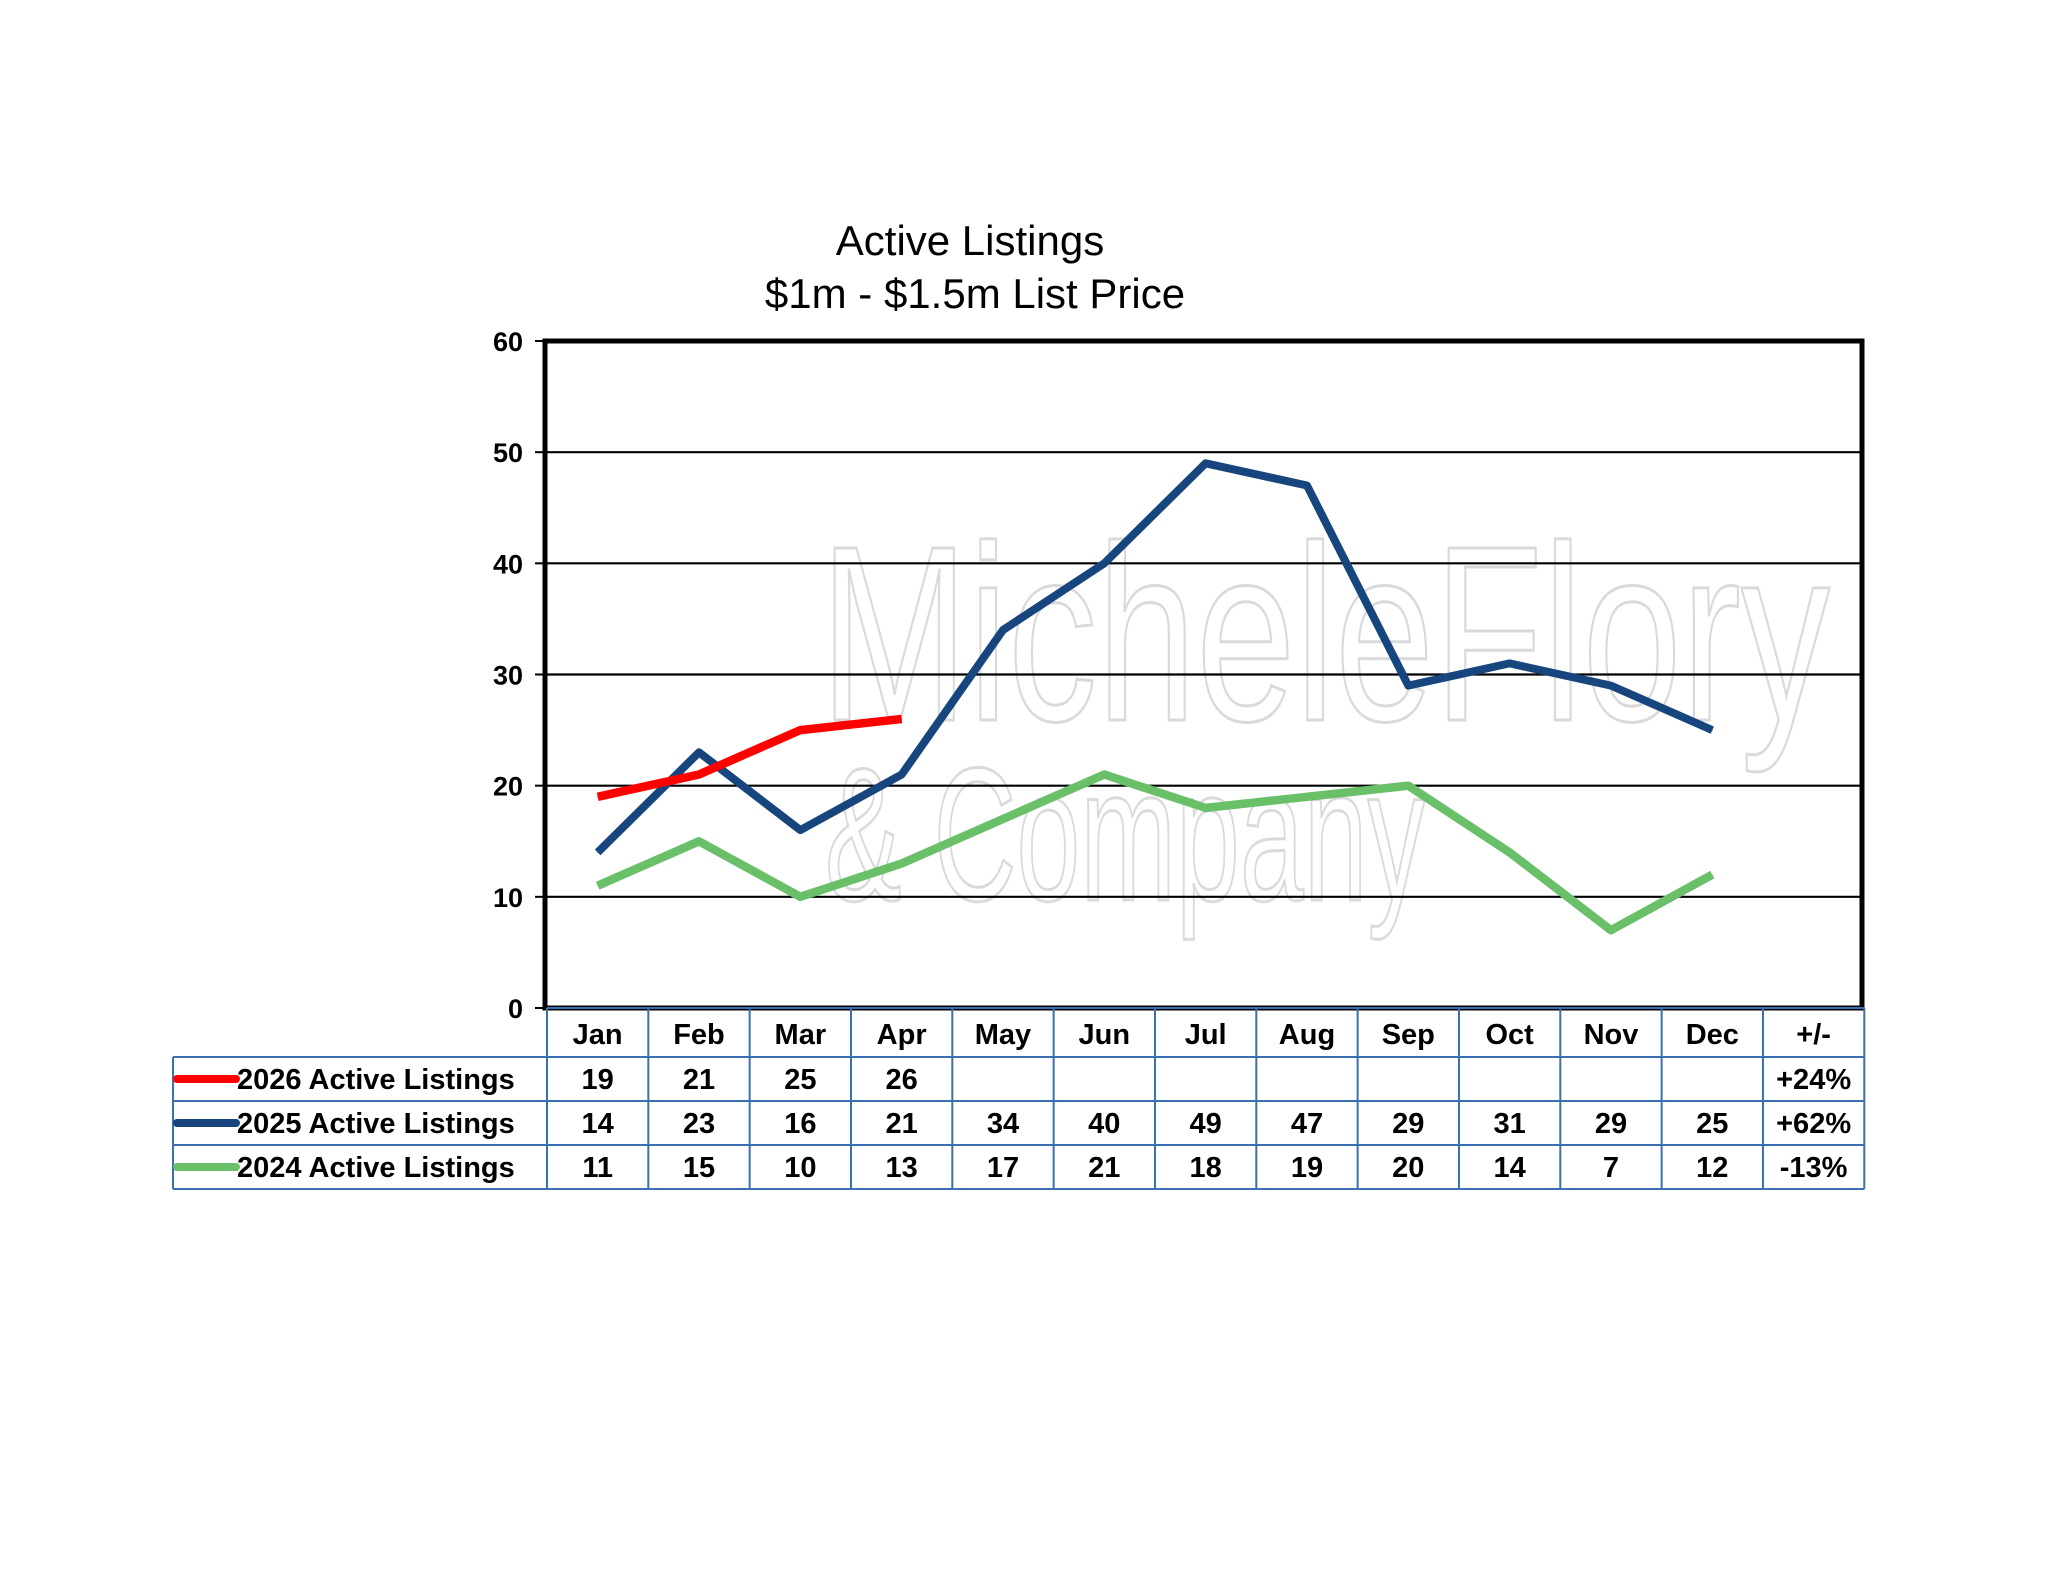 This screenshot has width=2048, height=1588. I want to click on x-category-label: Oct, so click(1509, 1035).